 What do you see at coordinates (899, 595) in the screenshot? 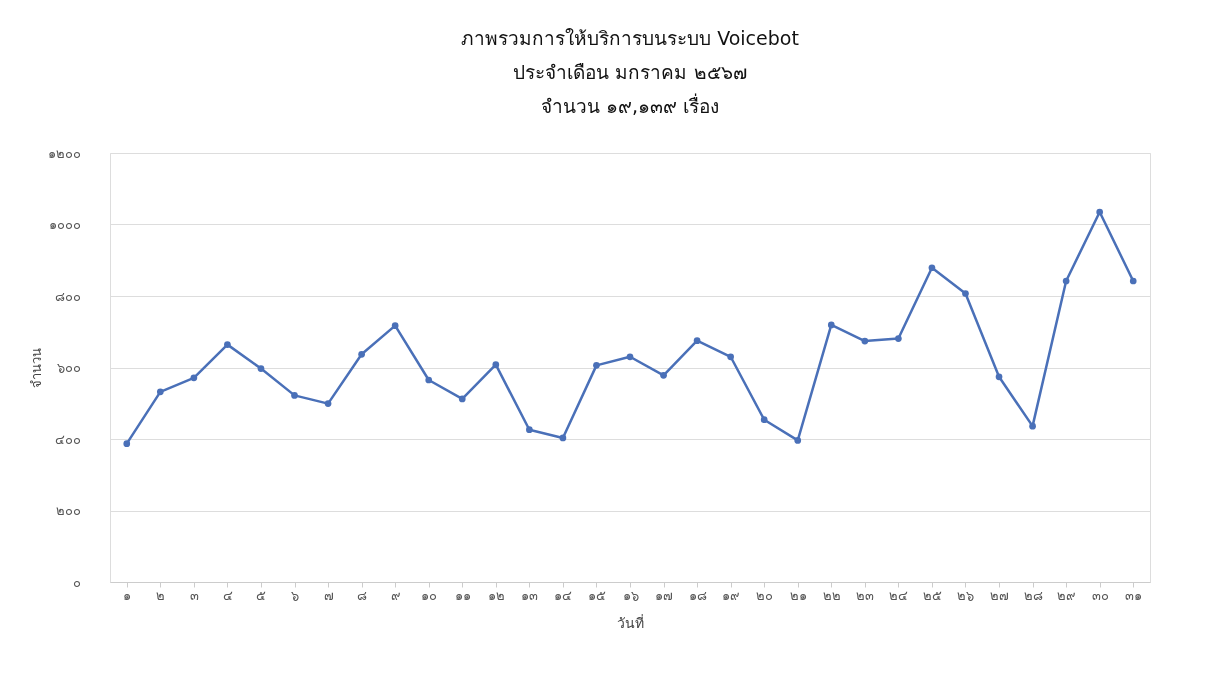
I see `x-tick-label: ๒๔` at bounding box center [899, 595].